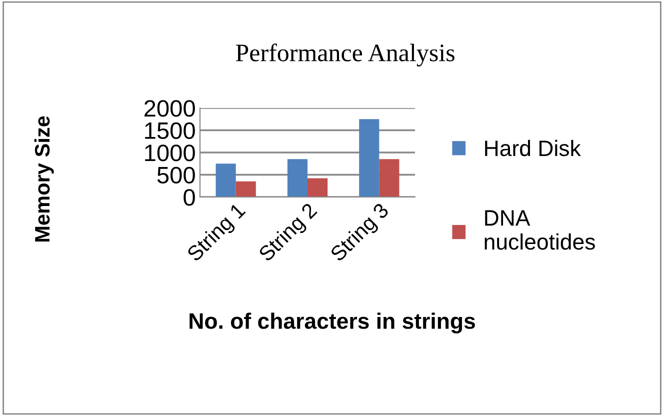 This screenshot has width=664, height=416. Describe the element at coordinates (170, 131) in the screenshot. I see `y-tick-label: 1500` at that location.